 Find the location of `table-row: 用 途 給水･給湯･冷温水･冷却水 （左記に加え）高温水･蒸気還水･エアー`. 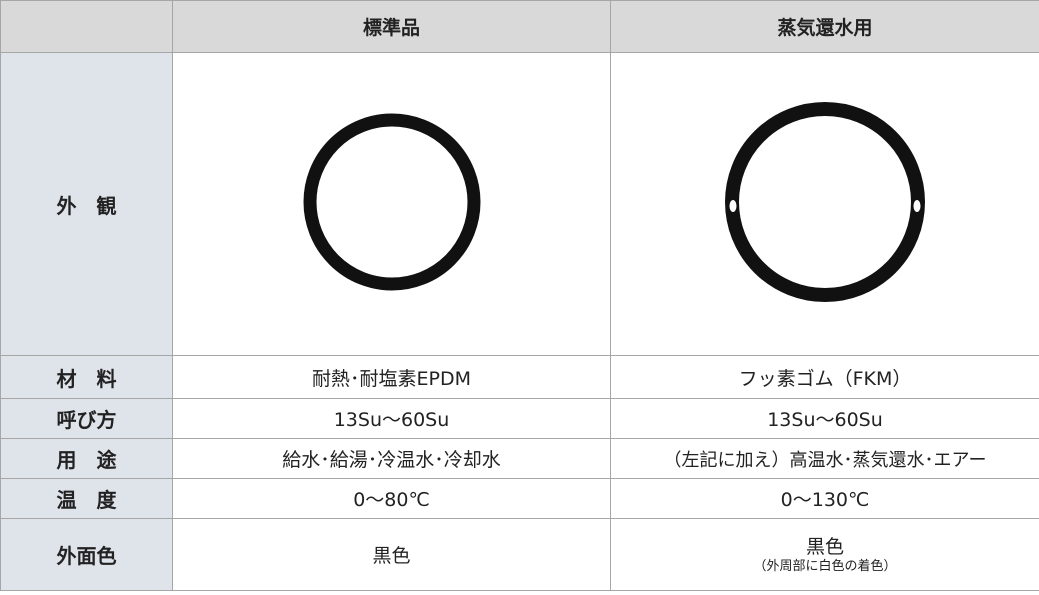

table-row: 用 途 給水･給湯･冷温水･冷却水 （左記に加え）高温水･蒸気還水･エアー is located at coordinates (519, 458).